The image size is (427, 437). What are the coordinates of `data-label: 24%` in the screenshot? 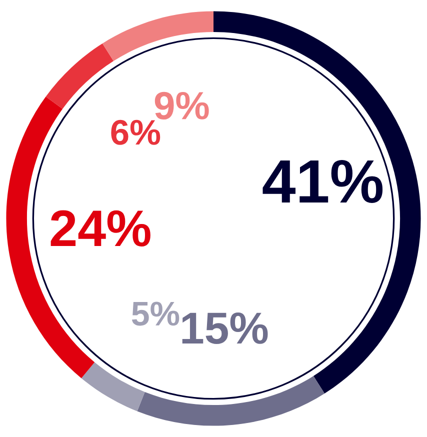 It's located at (100, 228).